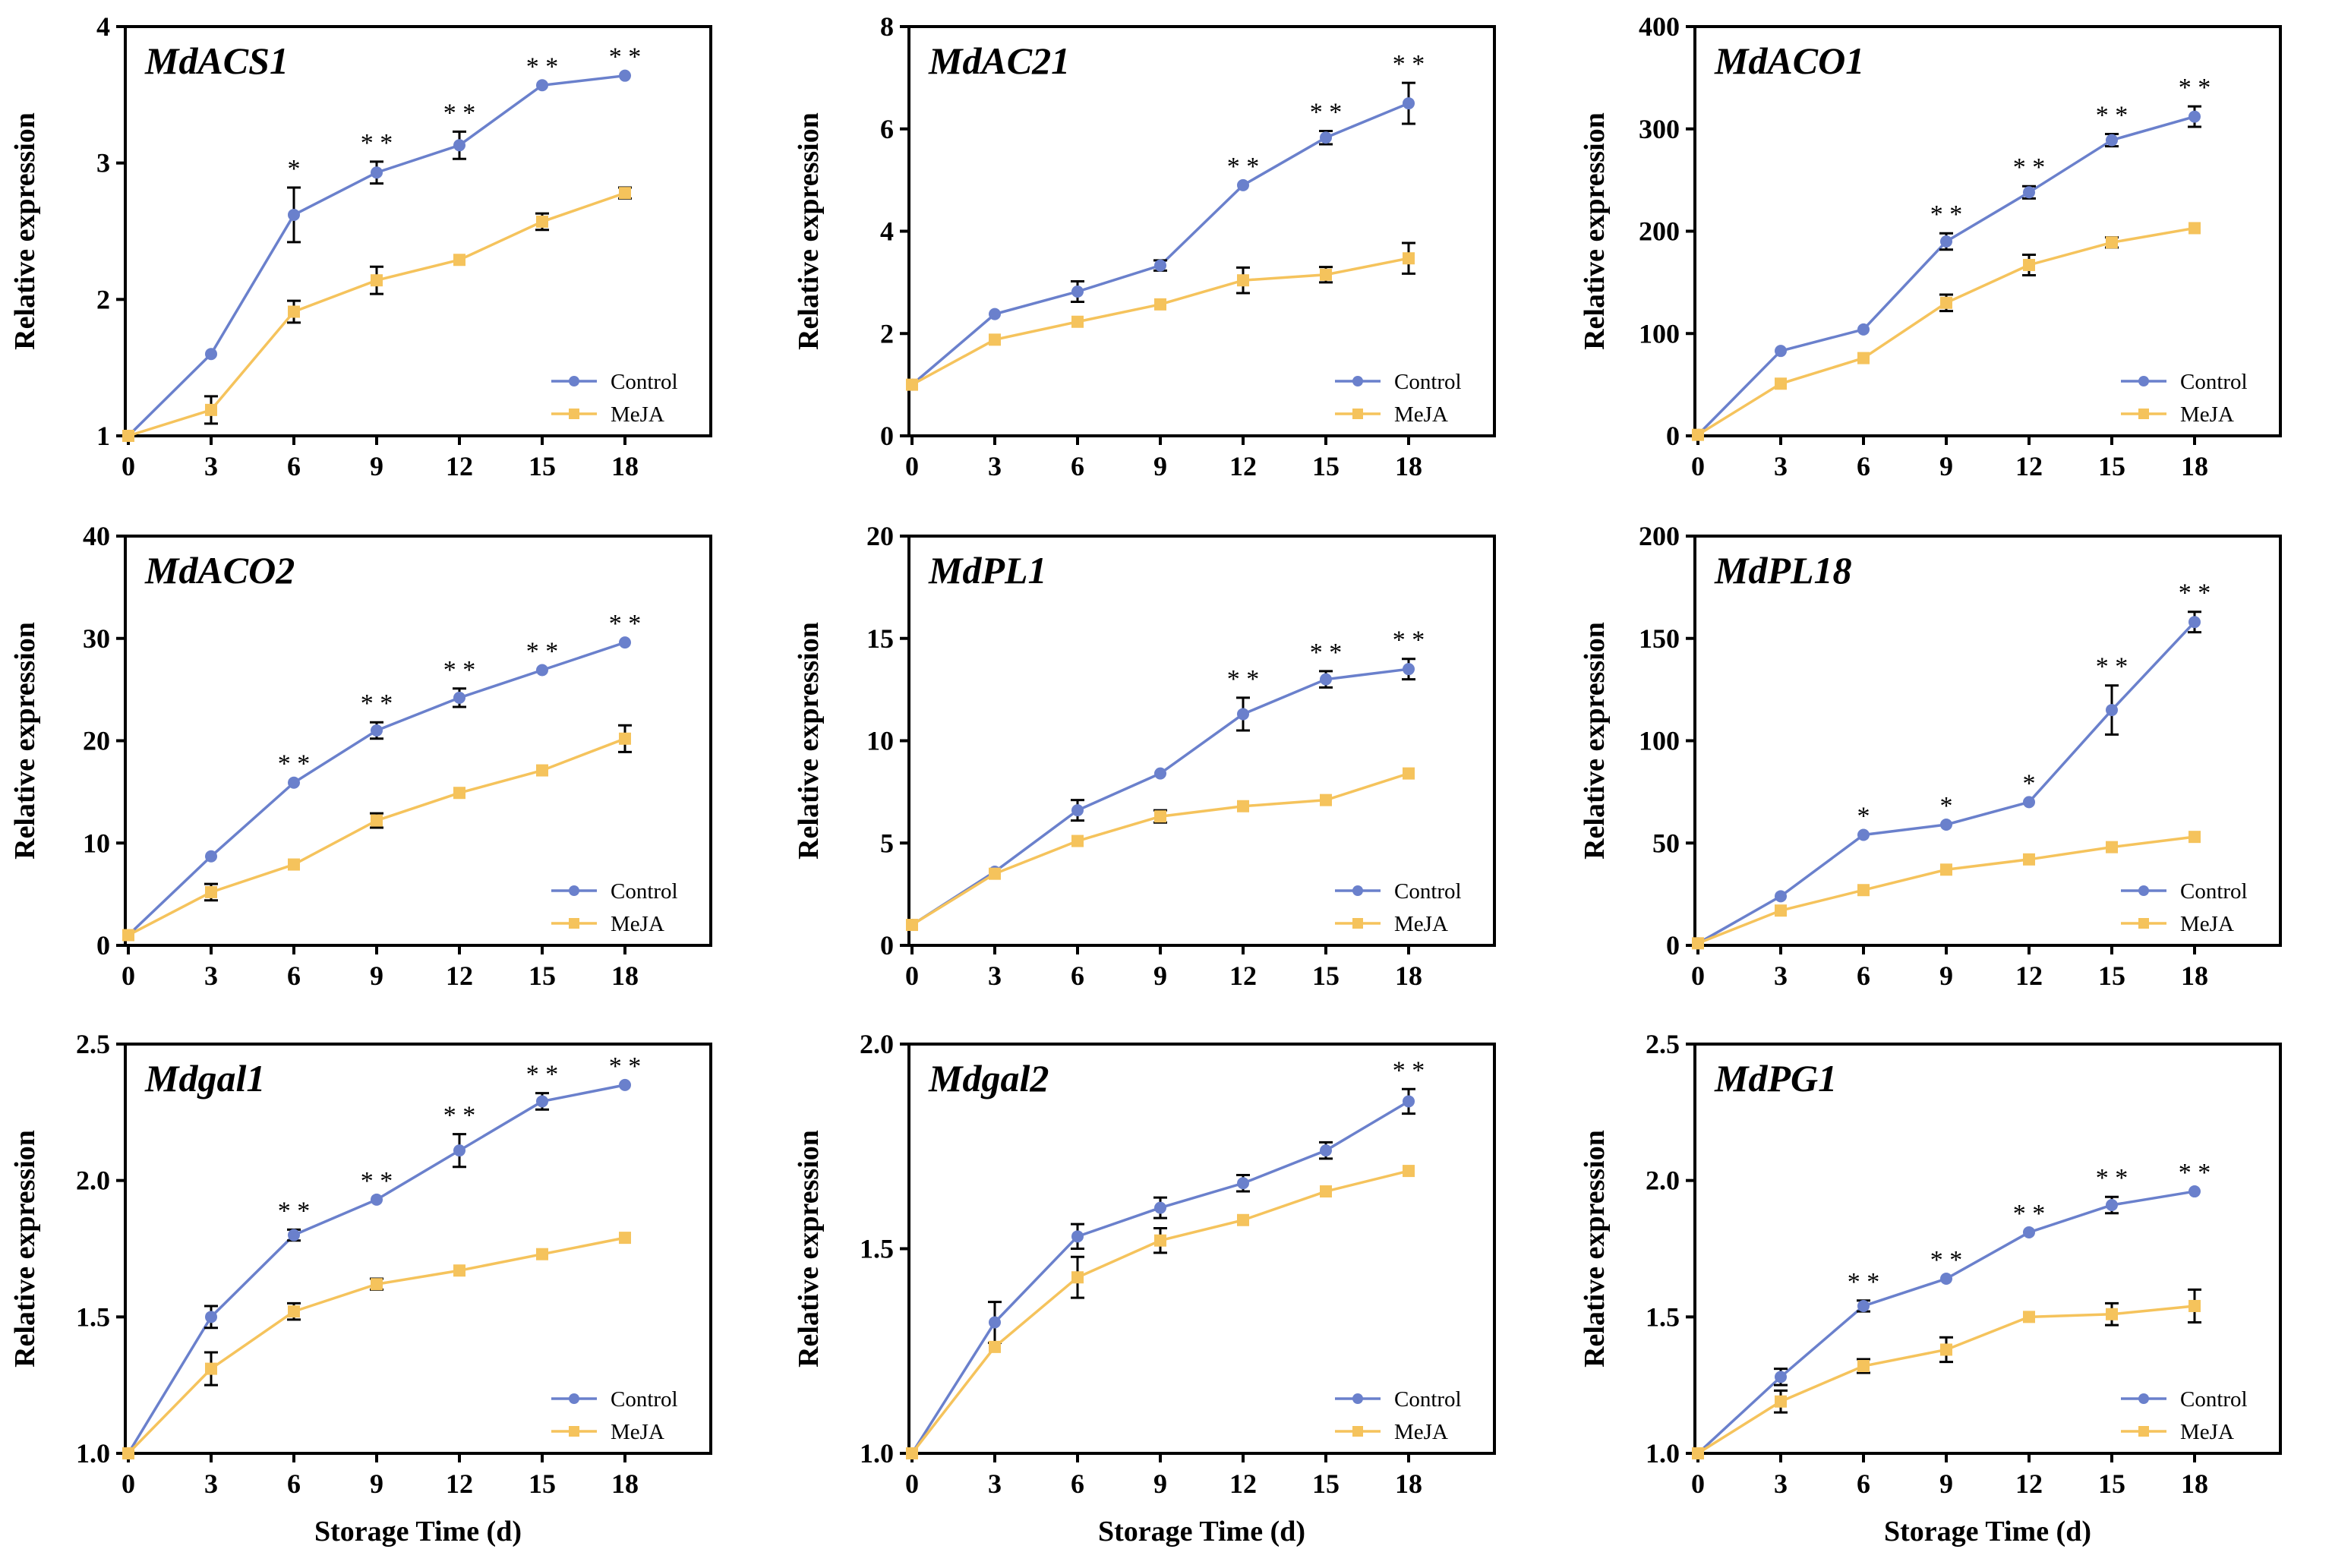 The image size is (2351, 1568). I want to click on y-tick-label: 4, so click(887, 232).